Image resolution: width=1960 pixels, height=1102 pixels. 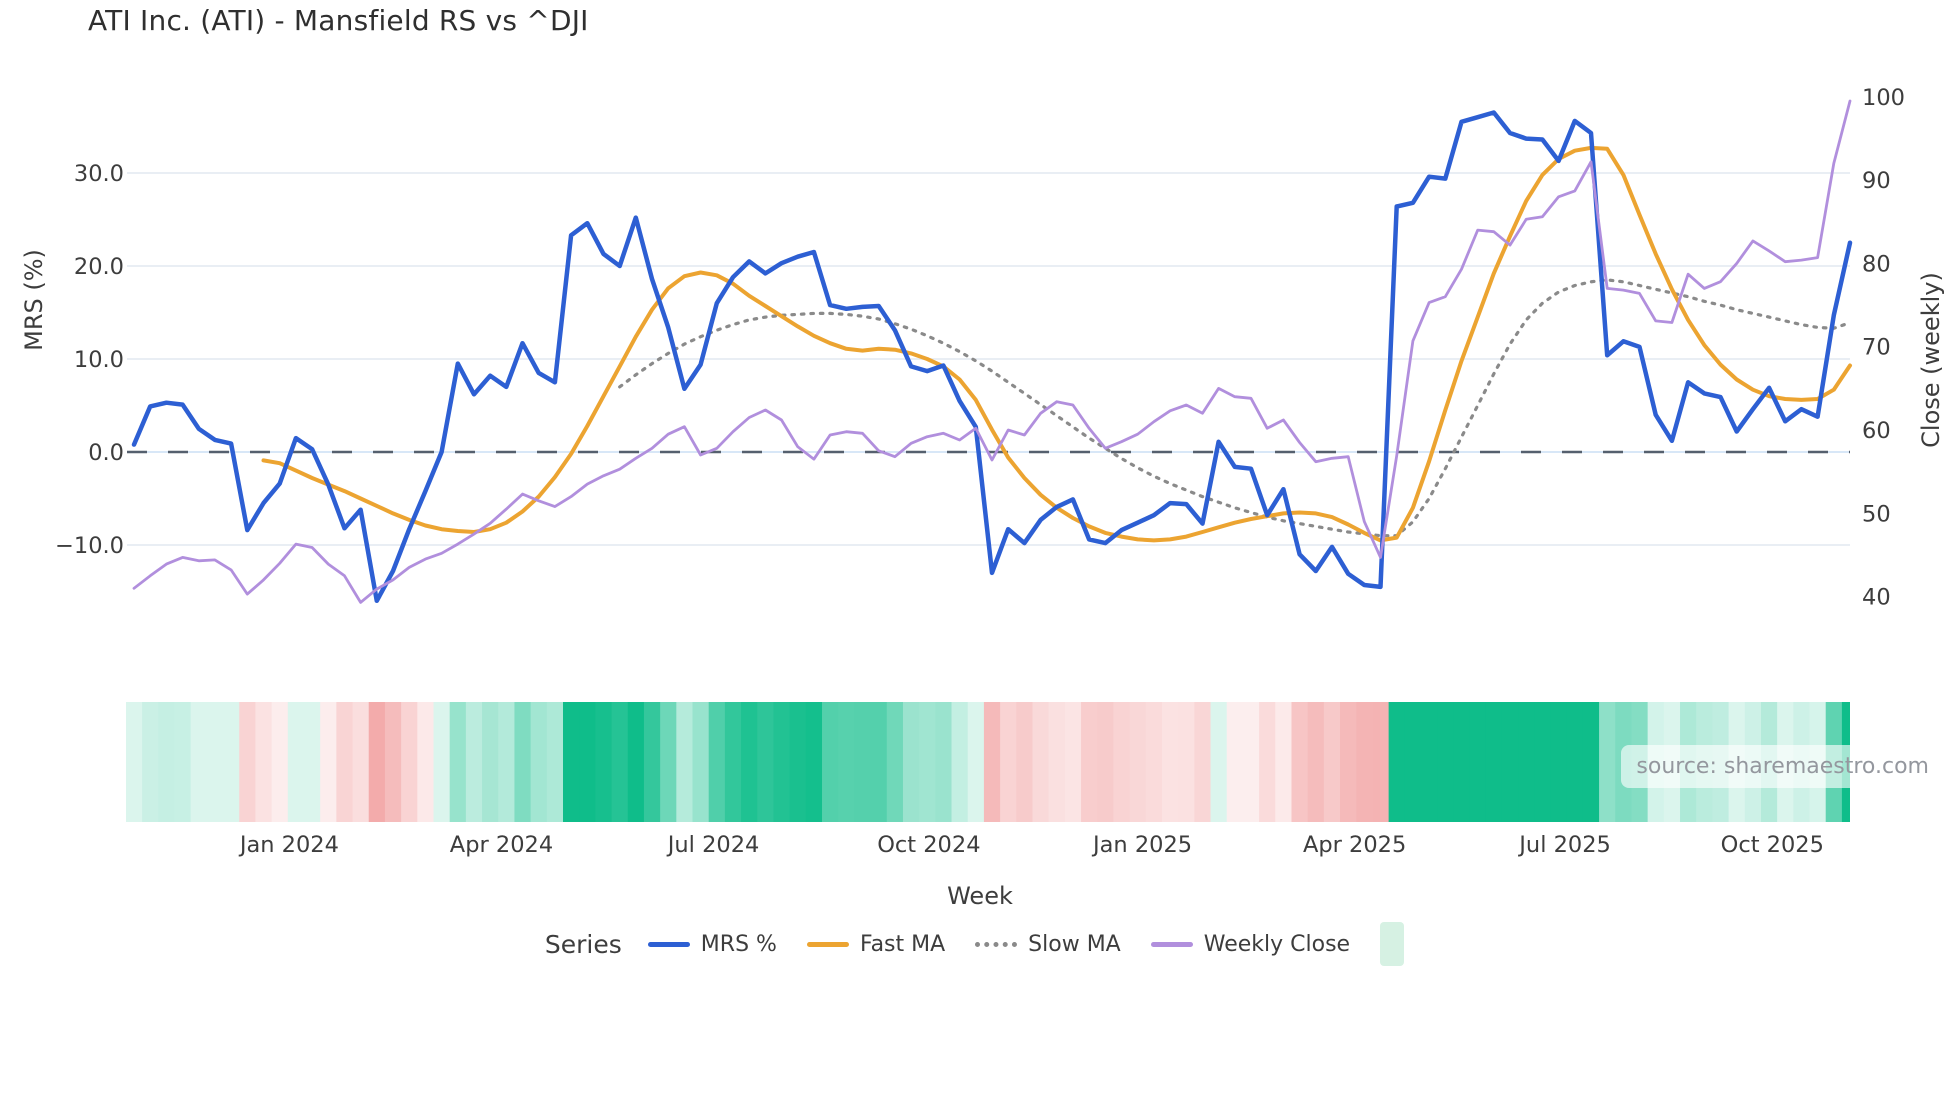 What do you see at coordinates (1931, 360) in the screenshot?
I see `right-axis-title: Close (weekly)` at bounding box center [1931, 360].